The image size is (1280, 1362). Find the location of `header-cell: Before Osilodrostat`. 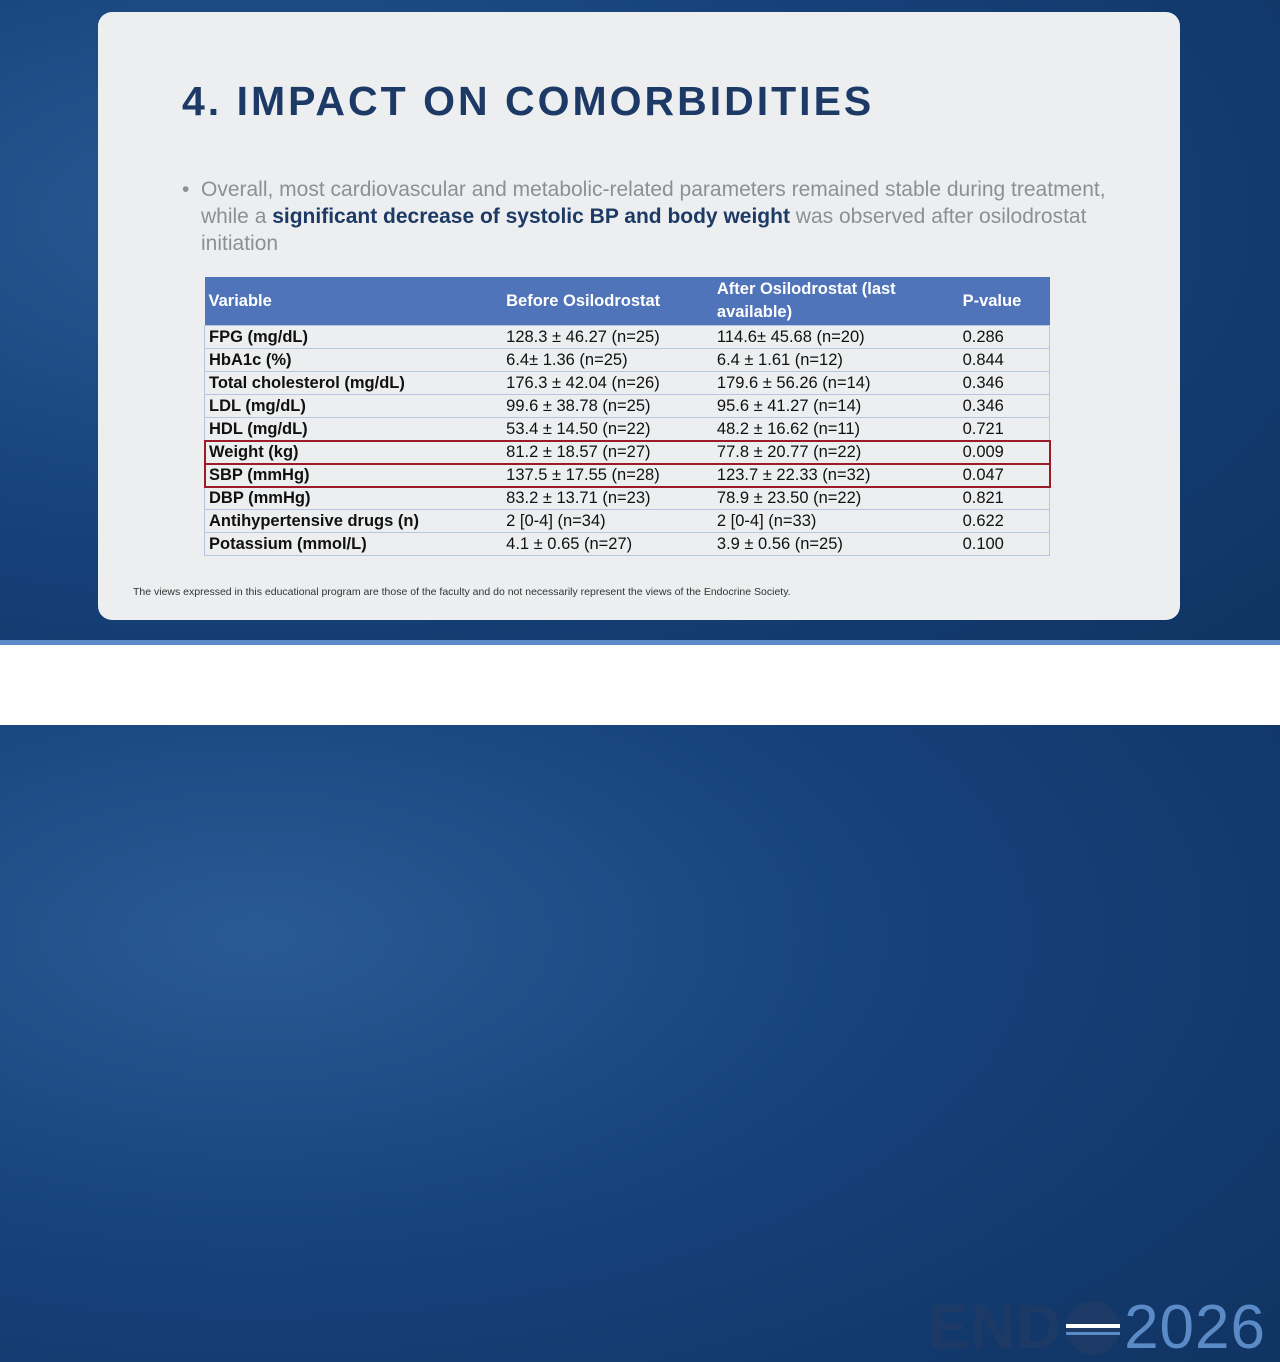

header-cell: Before Osilodrostat is located at coordinates (607, 301).